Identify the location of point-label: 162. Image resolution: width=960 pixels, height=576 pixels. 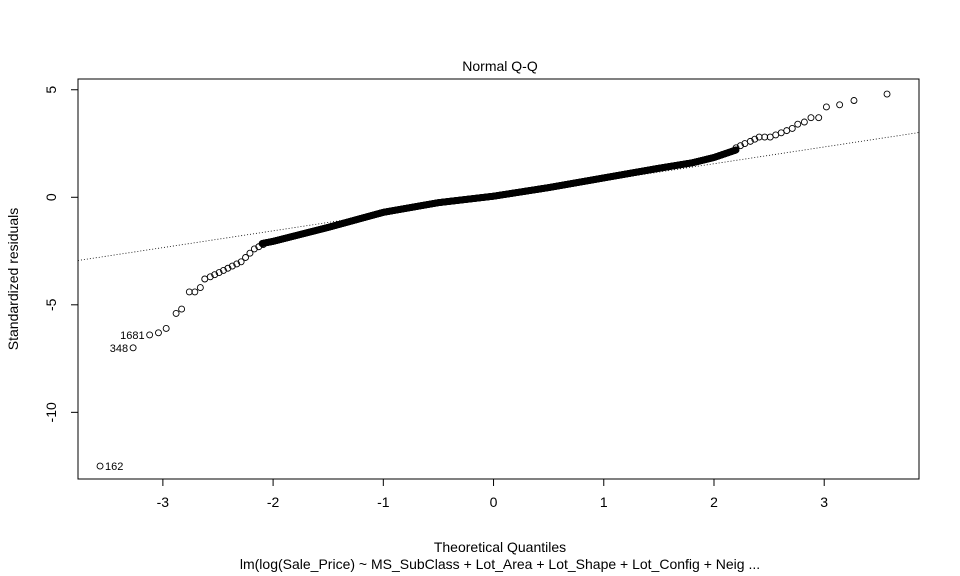
(114, 467).